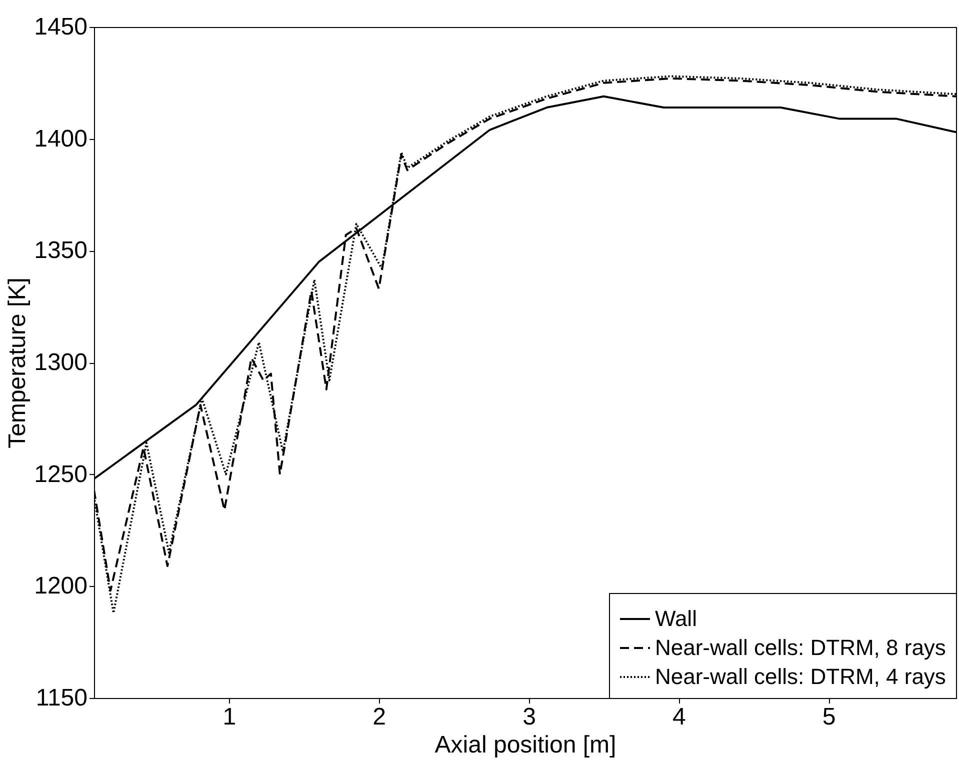 This screenshot has height=762, width=959. I want to click on x-tick-label: 4, so click(679, 717).